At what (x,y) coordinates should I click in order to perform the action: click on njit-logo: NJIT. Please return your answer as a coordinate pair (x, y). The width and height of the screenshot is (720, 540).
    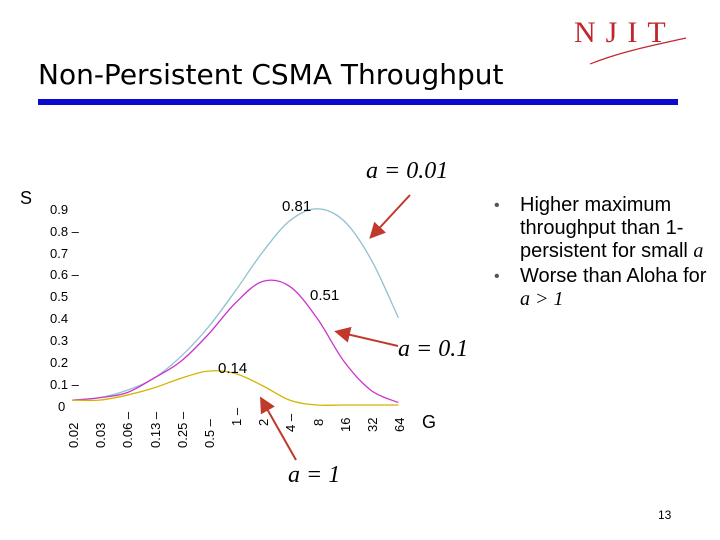
    Looking at the image, I should click on (630, 40).